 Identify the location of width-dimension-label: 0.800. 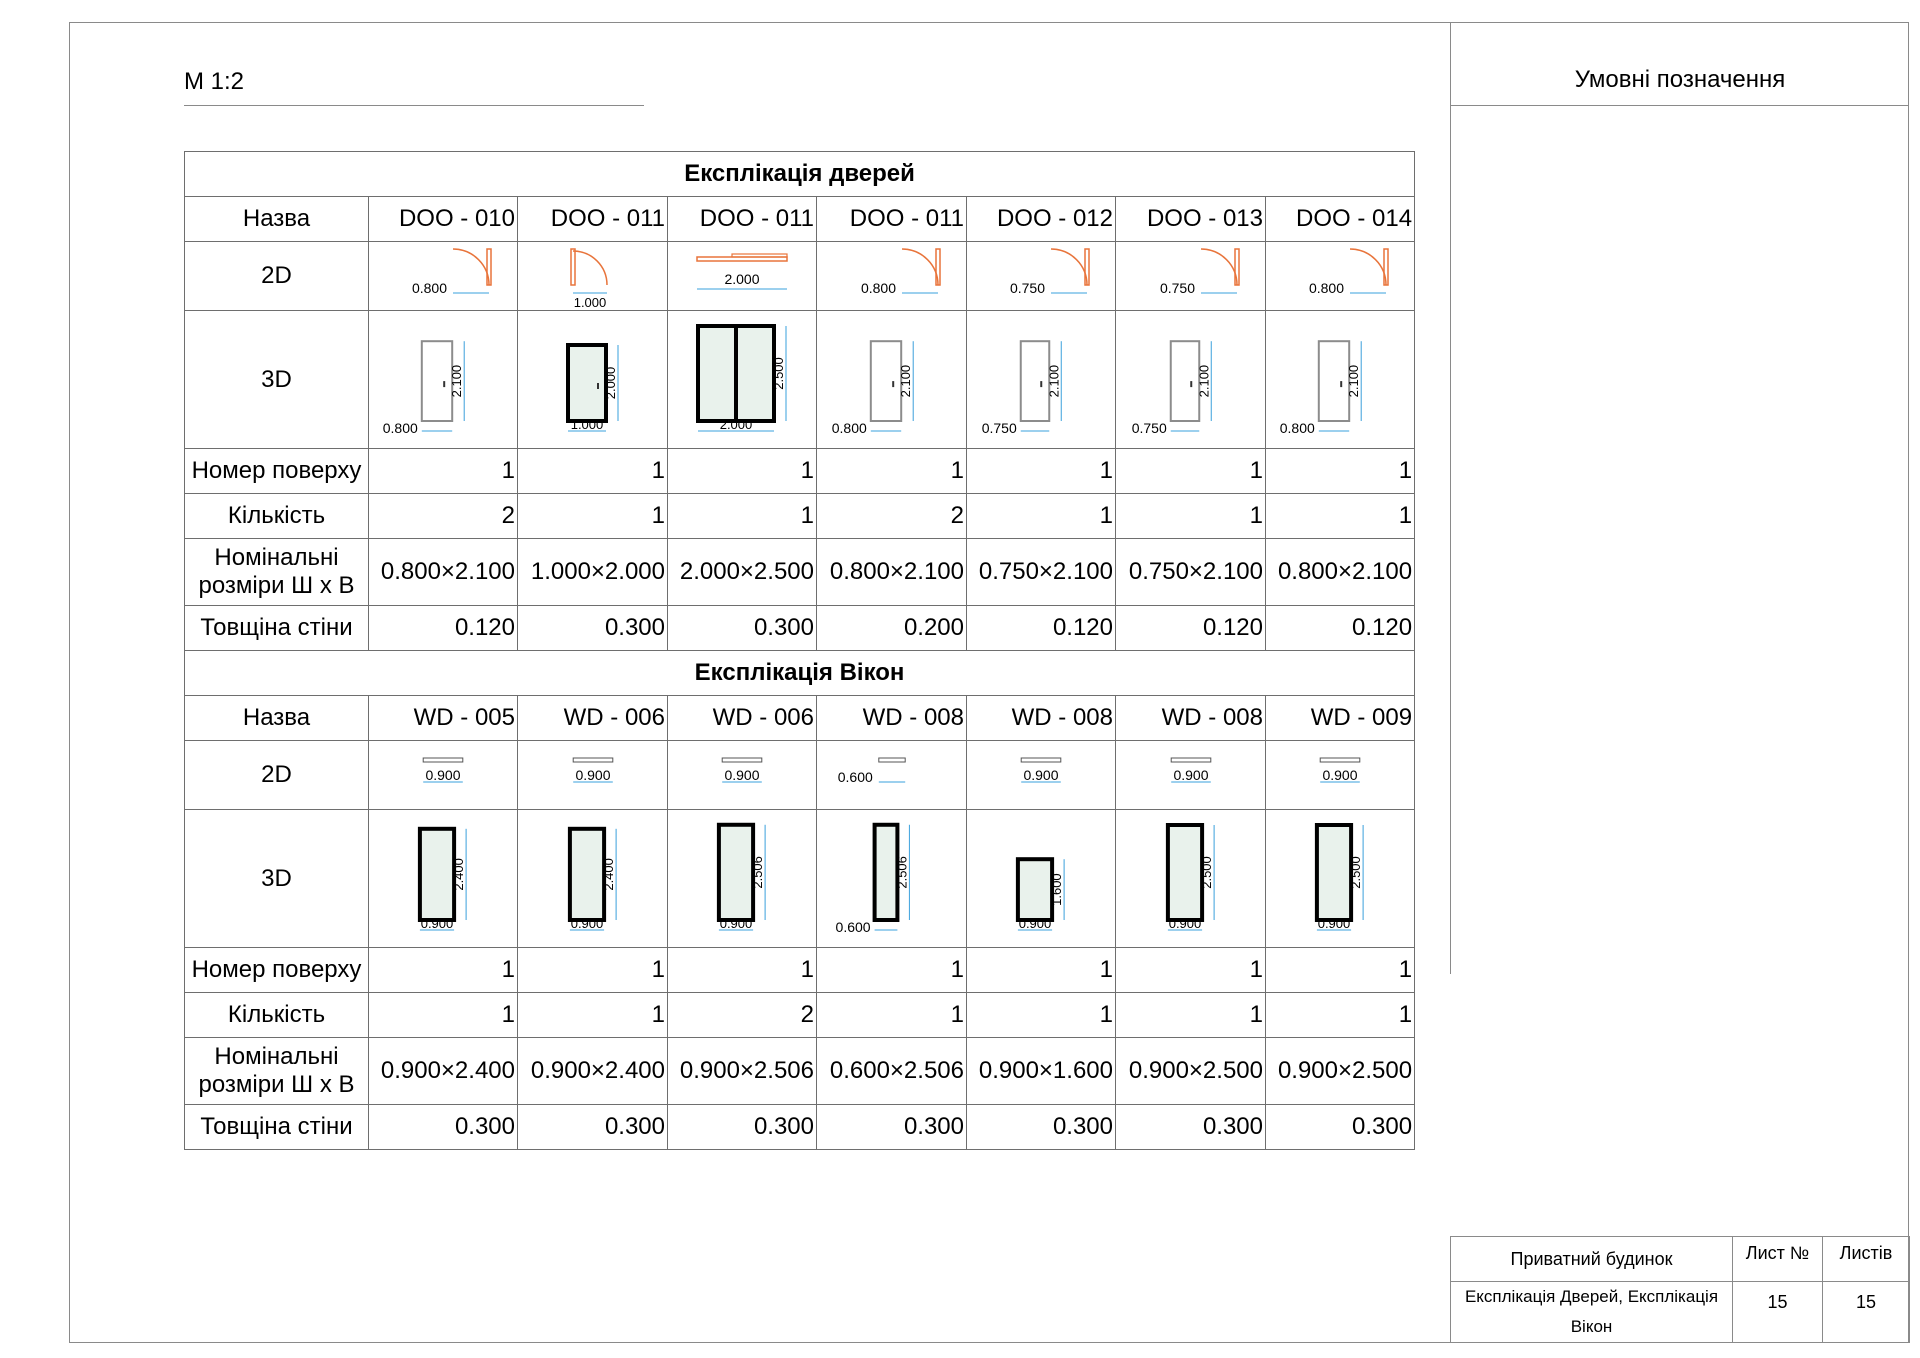
(1326, 288).